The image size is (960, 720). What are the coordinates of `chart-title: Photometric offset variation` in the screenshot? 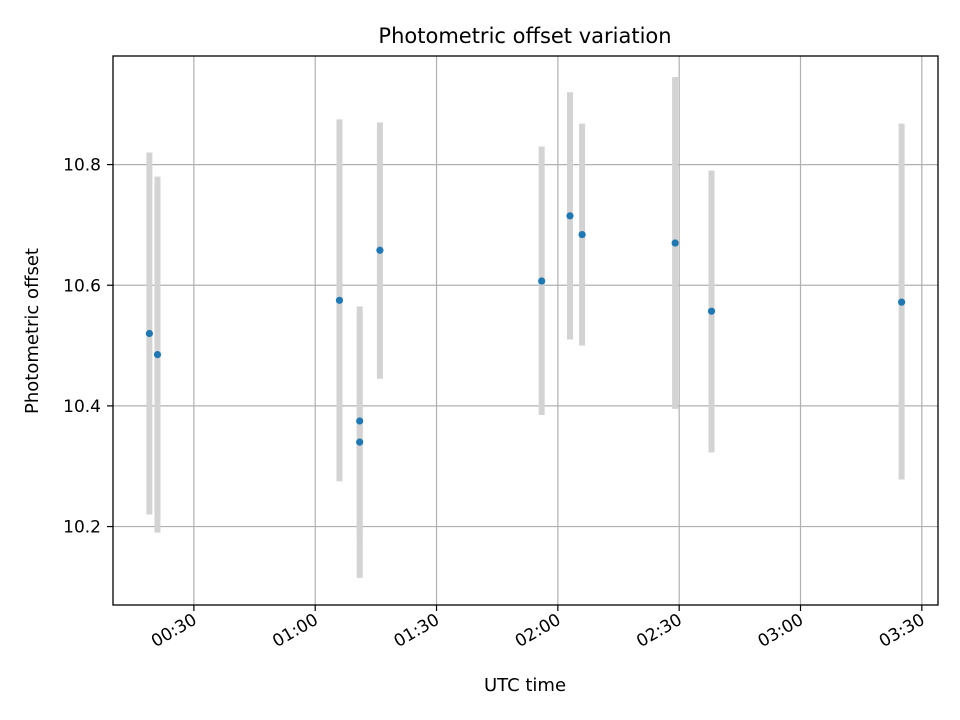 It's located at (524, 36).